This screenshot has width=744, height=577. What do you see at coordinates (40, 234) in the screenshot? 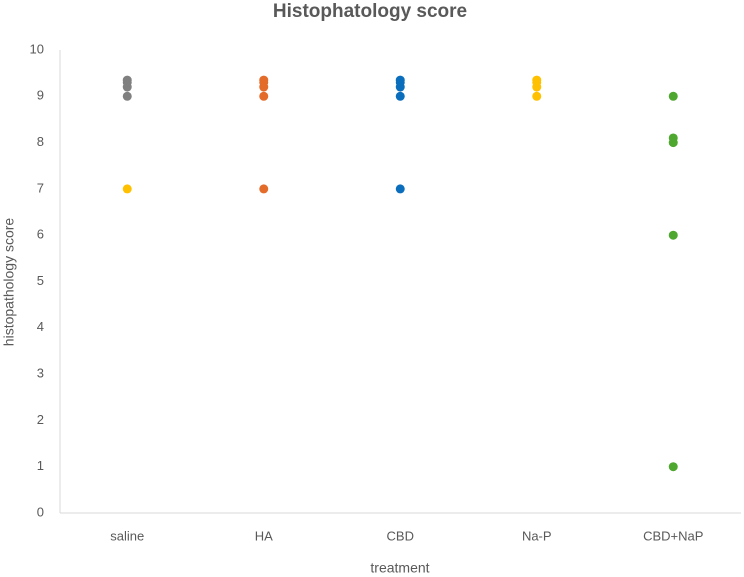
I see `y-tick-label: 6` at bounding box center [40, 234].